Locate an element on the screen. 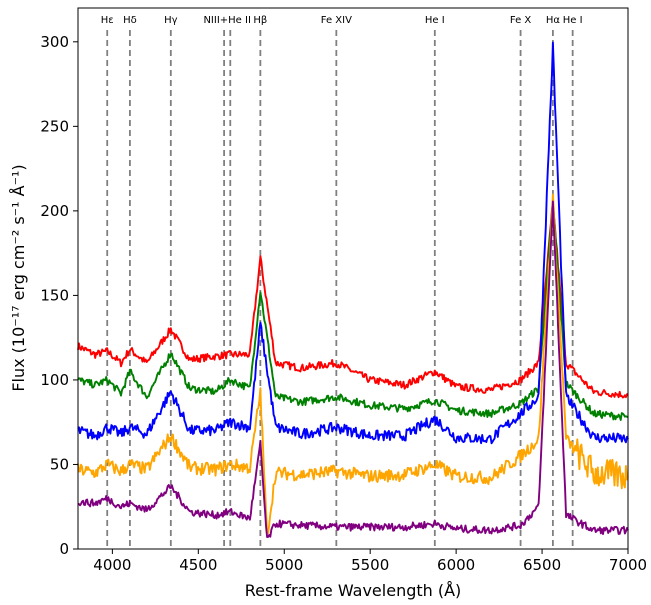  line-label-8: Hα is located at coordinates (553, 20).